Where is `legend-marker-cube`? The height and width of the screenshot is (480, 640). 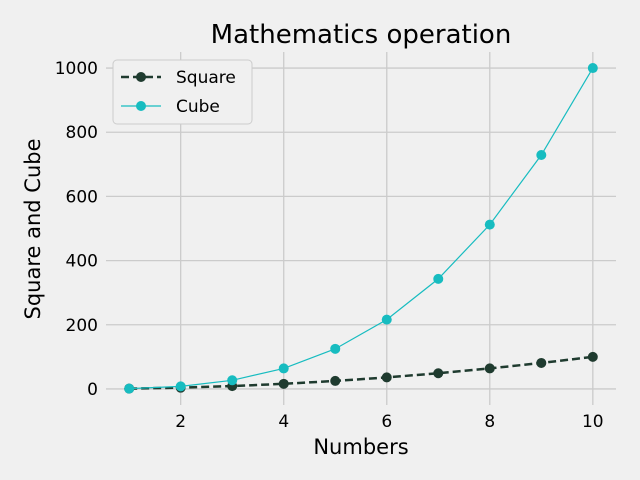
legend-marker-cube is located at coordinates (141, 106).